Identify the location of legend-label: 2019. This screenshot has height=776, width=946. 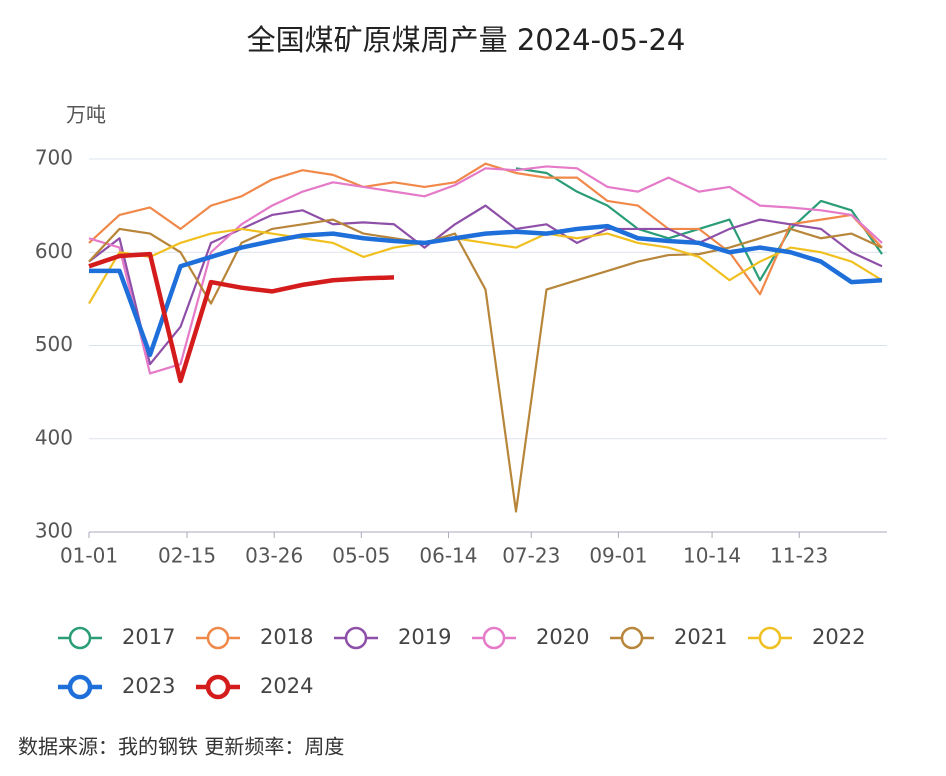
(424, 637).